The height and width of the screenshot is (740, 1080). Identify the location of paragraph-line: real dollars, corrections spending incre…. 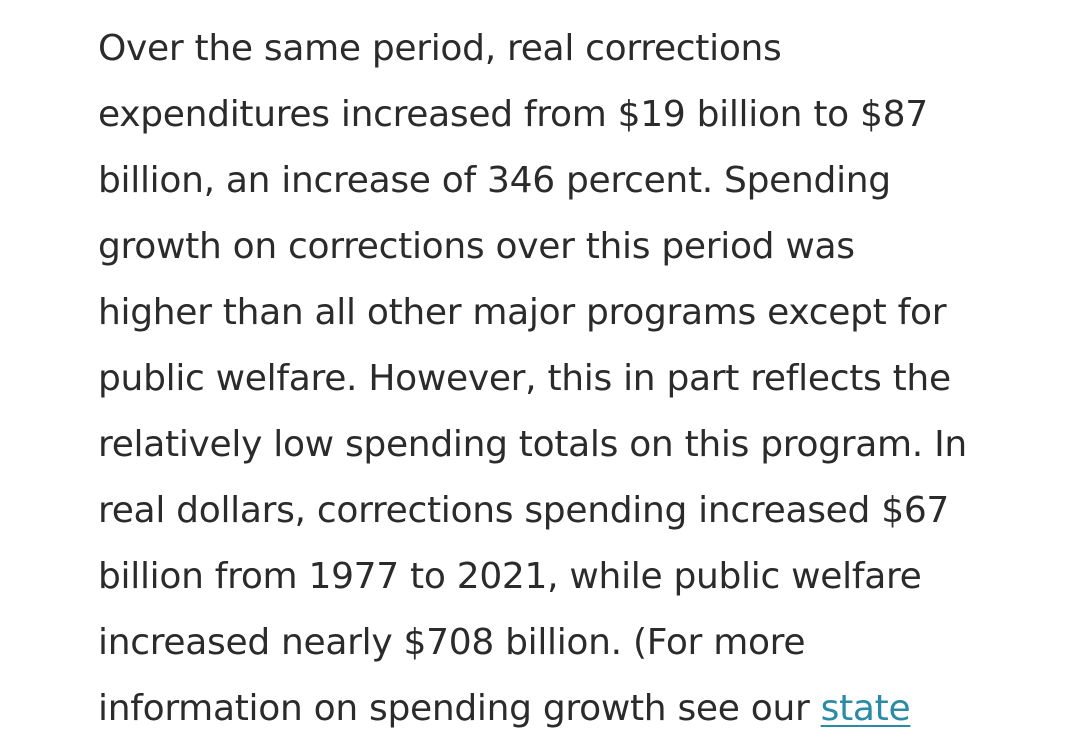
(524, 510).